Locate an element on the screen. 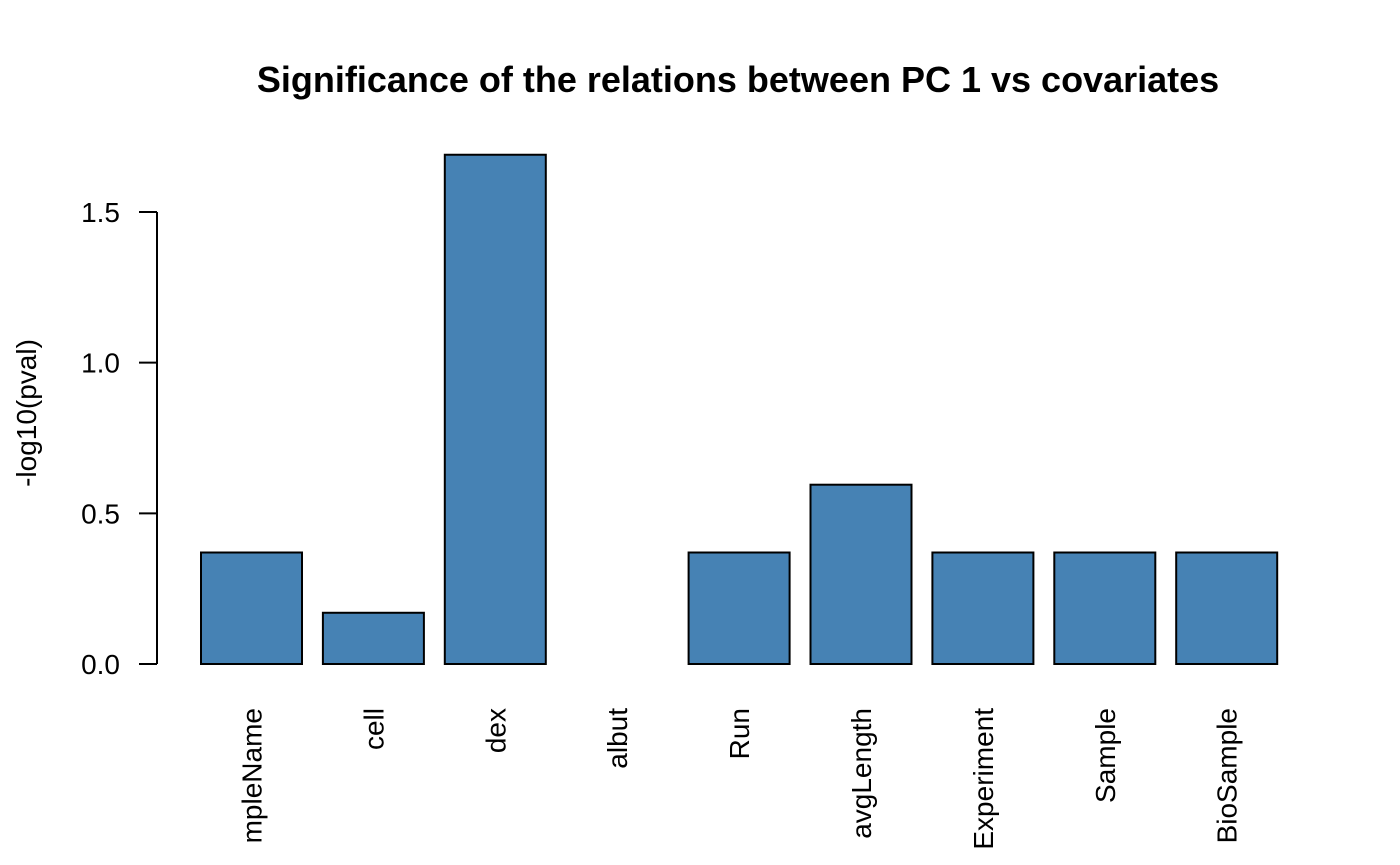 The width and height of the screenshot is (1400, 865). y-axis: 0.0 0.5 1.0 1.5 is located at coordinates (119, 438).